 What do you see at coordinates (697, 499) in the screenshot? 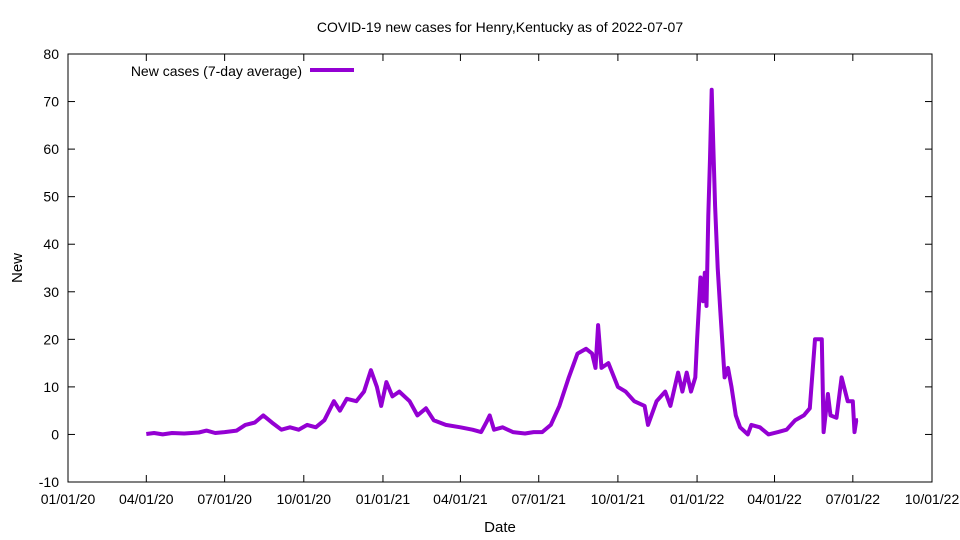
I see `x-tick-label: 01/01/22` at bounding box center [697, 499].